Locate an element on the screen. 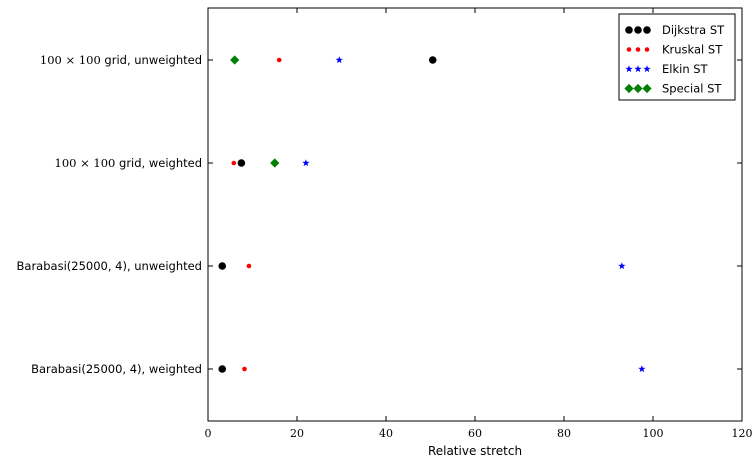  x-tick-label: 120 is located at coordinates (742, 433).